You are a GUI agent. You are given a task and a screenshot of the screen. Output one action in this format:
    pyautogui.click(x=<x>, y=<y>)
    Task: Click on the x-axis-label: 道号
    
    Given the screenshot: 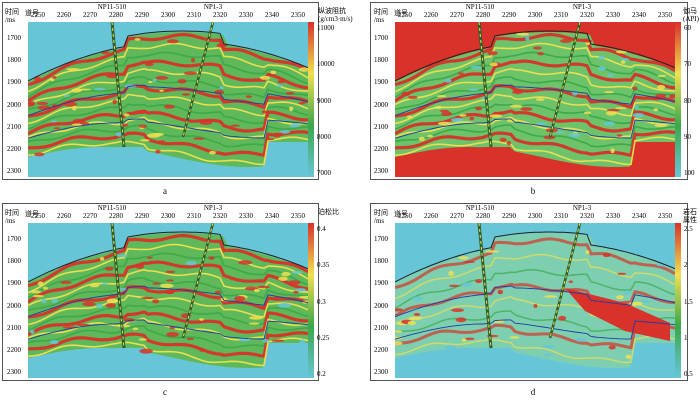 What is the action you would take?
    pyautogui.click(x=401, y=214)
    